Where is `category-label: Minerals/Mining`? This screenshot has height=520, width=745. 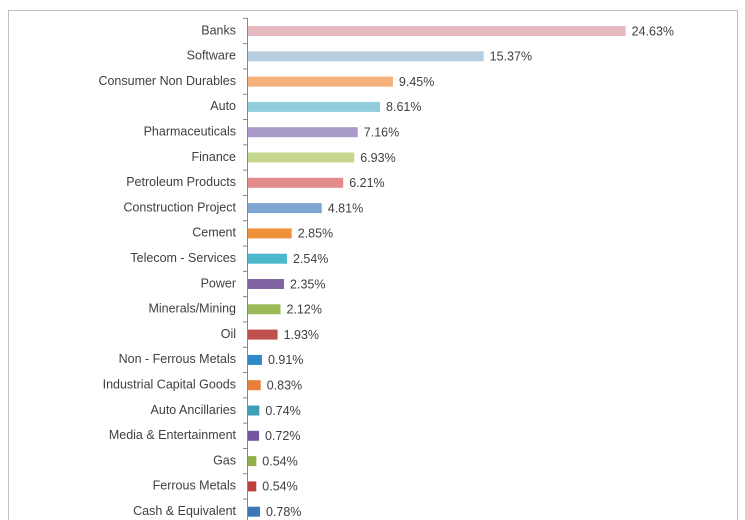 category-label: Minerals/Mining is located at coordinates (192, 309).